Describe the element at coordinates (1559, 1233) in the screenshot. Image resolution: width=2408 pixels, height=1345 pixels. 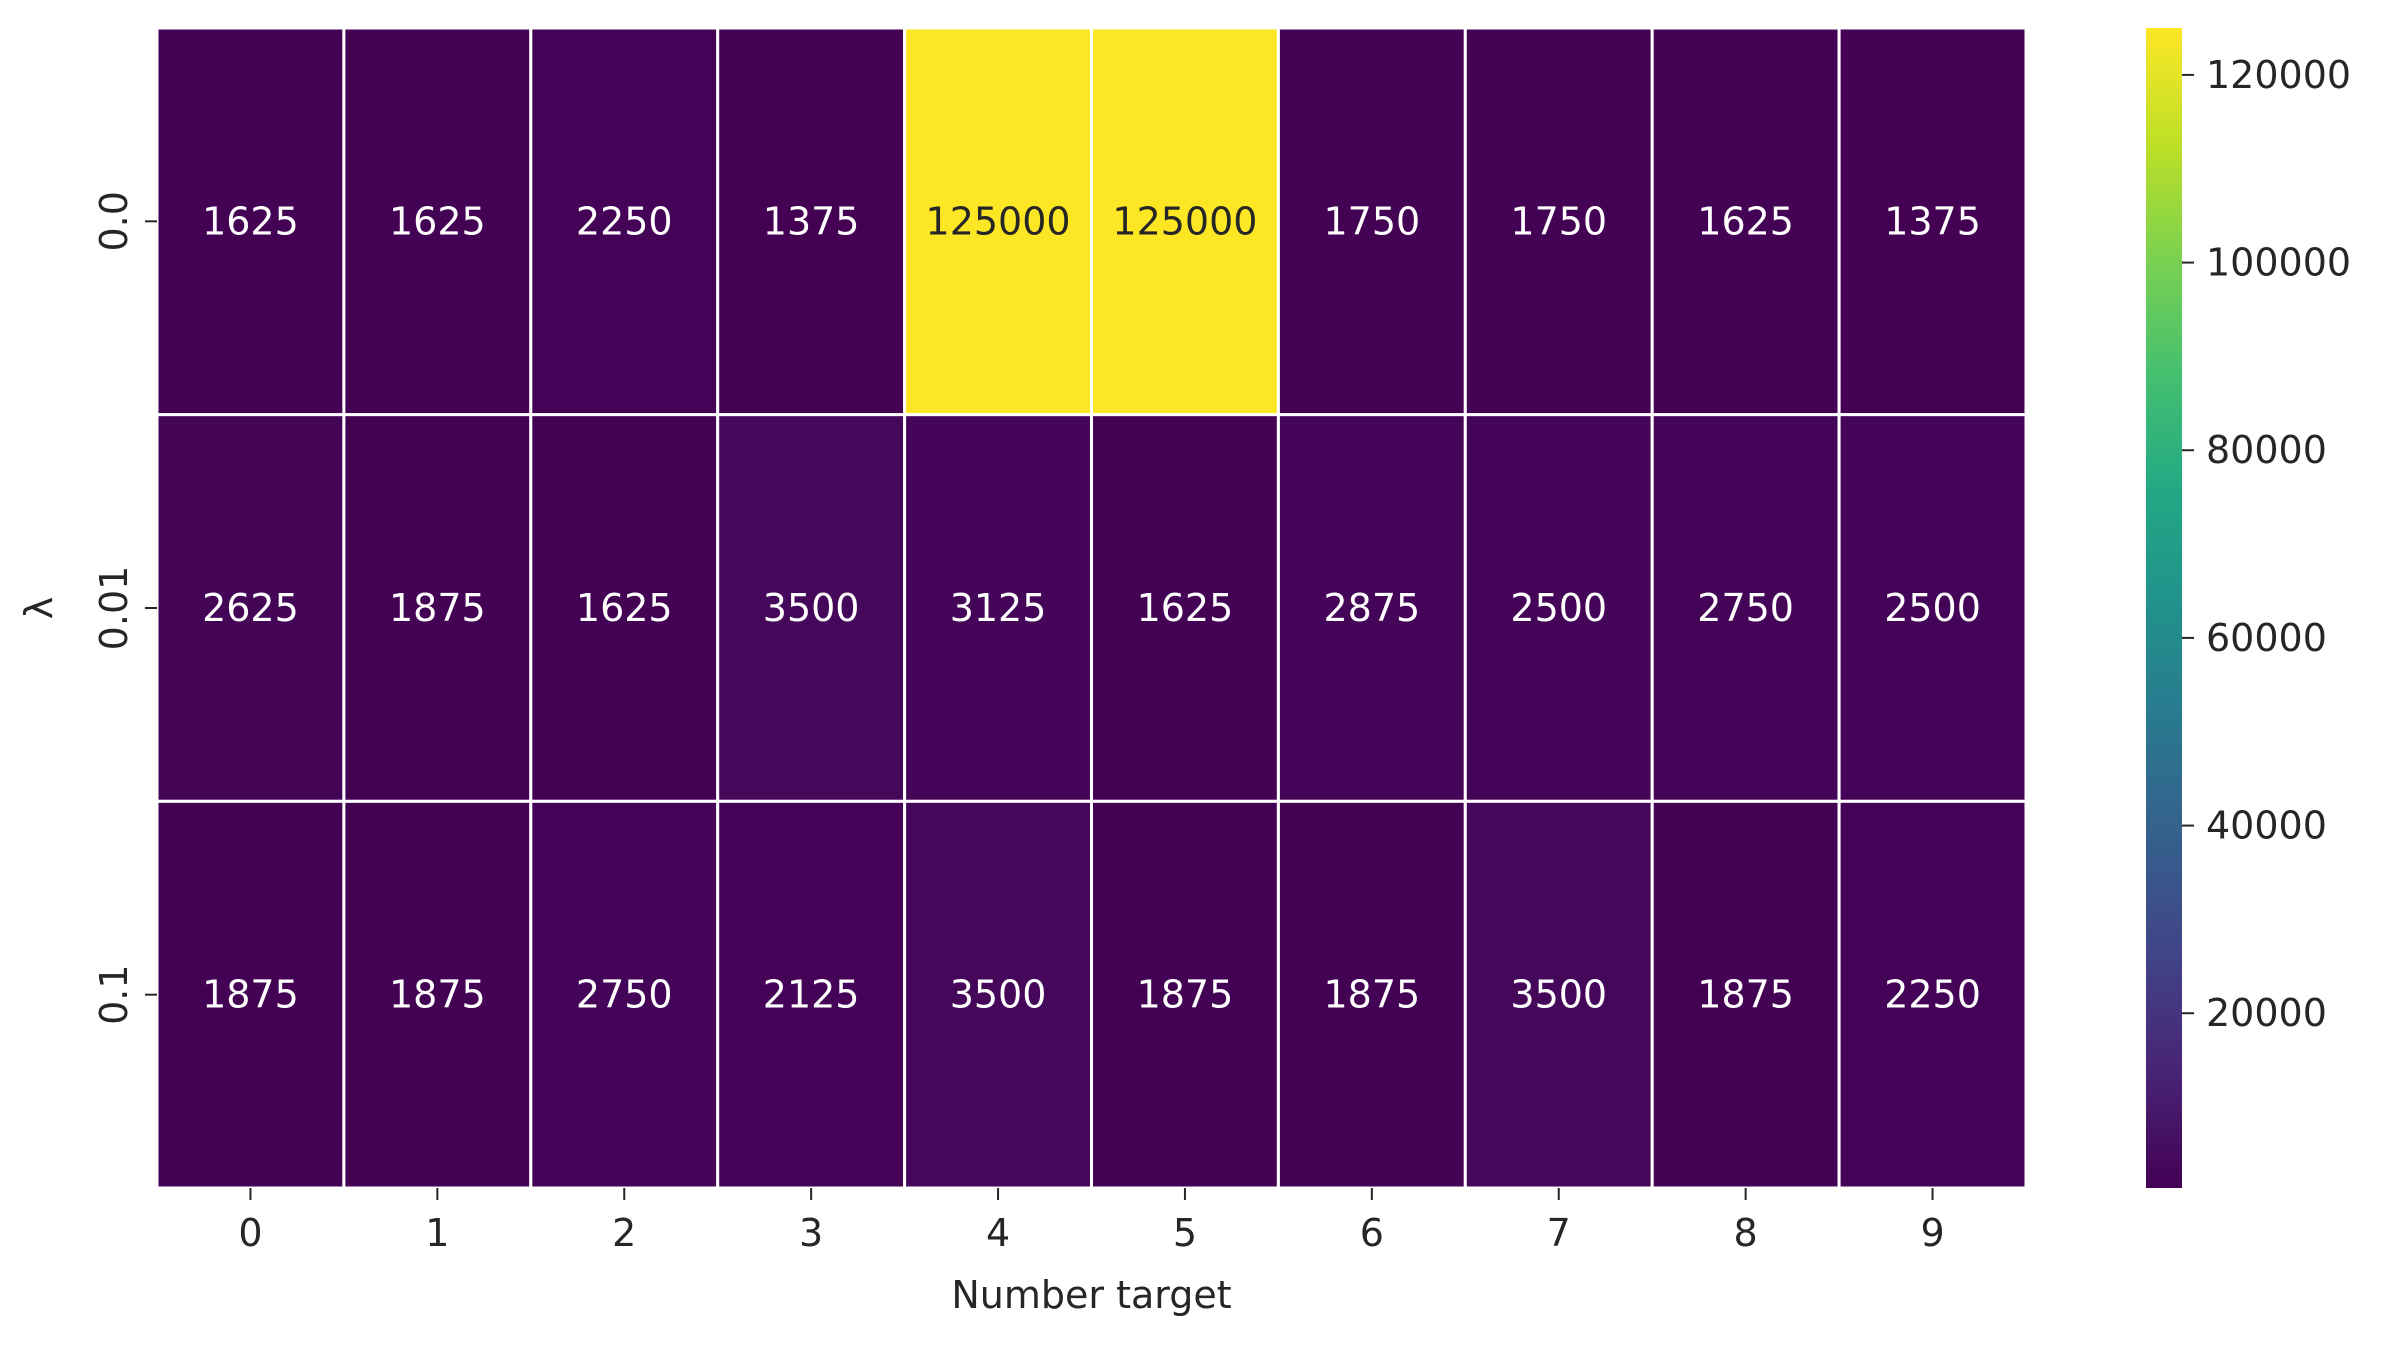
I see `x-tick-label: 7` at that location.